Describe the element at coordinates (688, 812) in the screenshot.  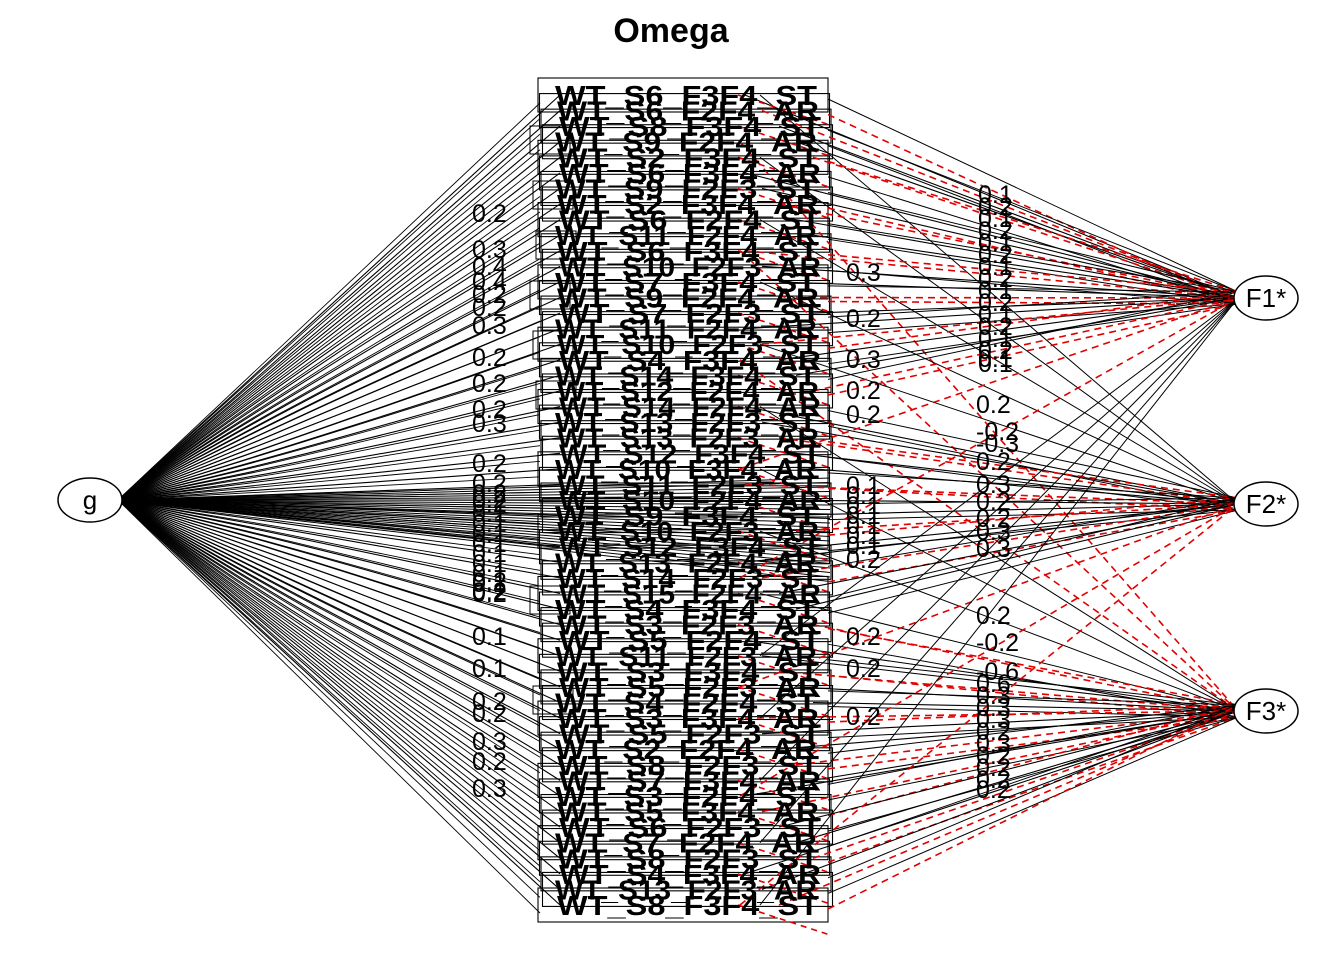
I see `indicator-label: WT_S5_F3F4_AR` at that location.